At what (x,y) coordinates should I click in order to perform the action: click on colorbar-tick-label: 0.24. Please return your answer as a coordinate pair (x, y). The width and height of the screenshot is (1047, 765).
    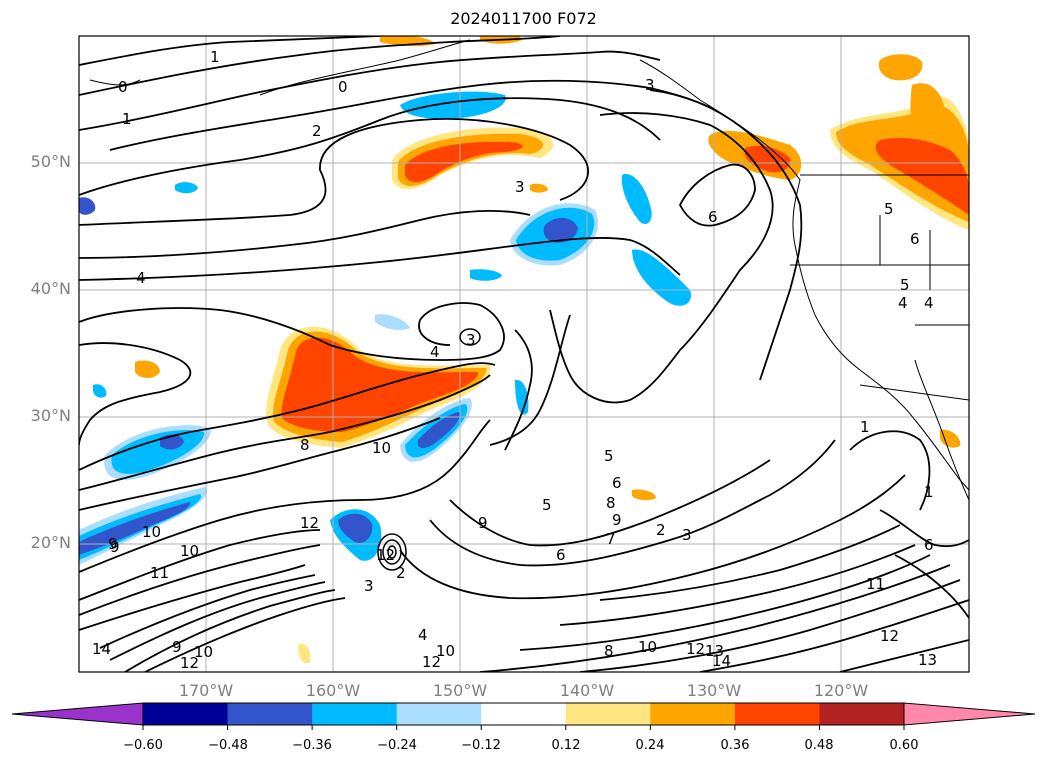
    Looking at the image, I should click on (650, 745).